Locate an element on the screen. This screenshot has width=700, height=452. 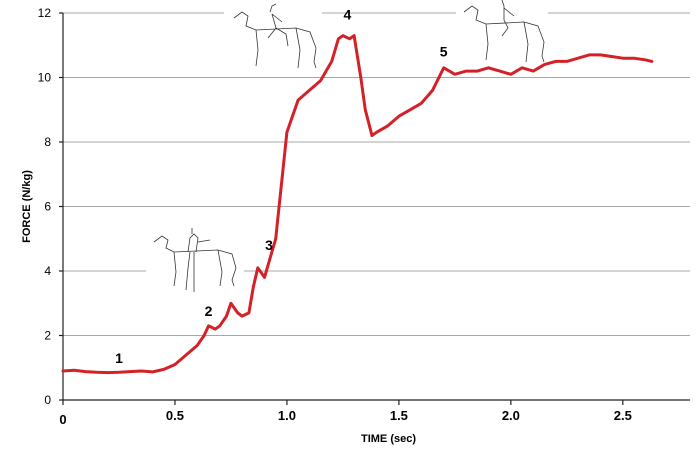
y-tick-label: 12 is located at coordinates (45, 13).